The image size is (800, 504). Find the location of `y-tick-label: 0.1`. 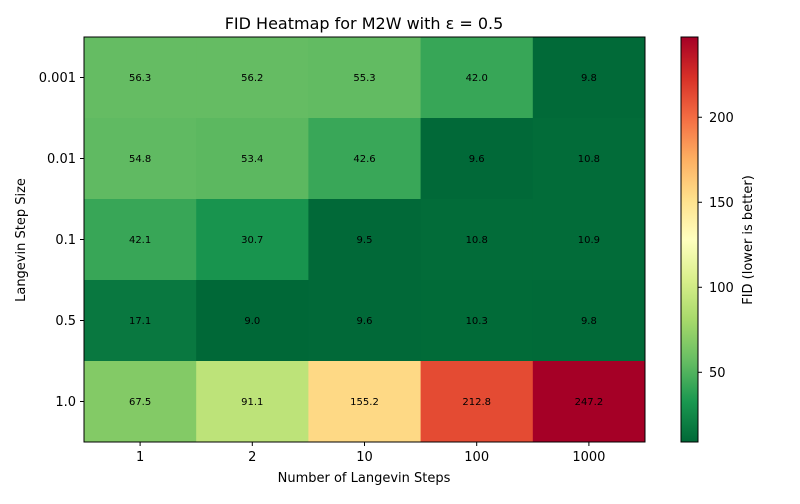

y-tick-label: 0.1 is located at coordinates (65, 240).